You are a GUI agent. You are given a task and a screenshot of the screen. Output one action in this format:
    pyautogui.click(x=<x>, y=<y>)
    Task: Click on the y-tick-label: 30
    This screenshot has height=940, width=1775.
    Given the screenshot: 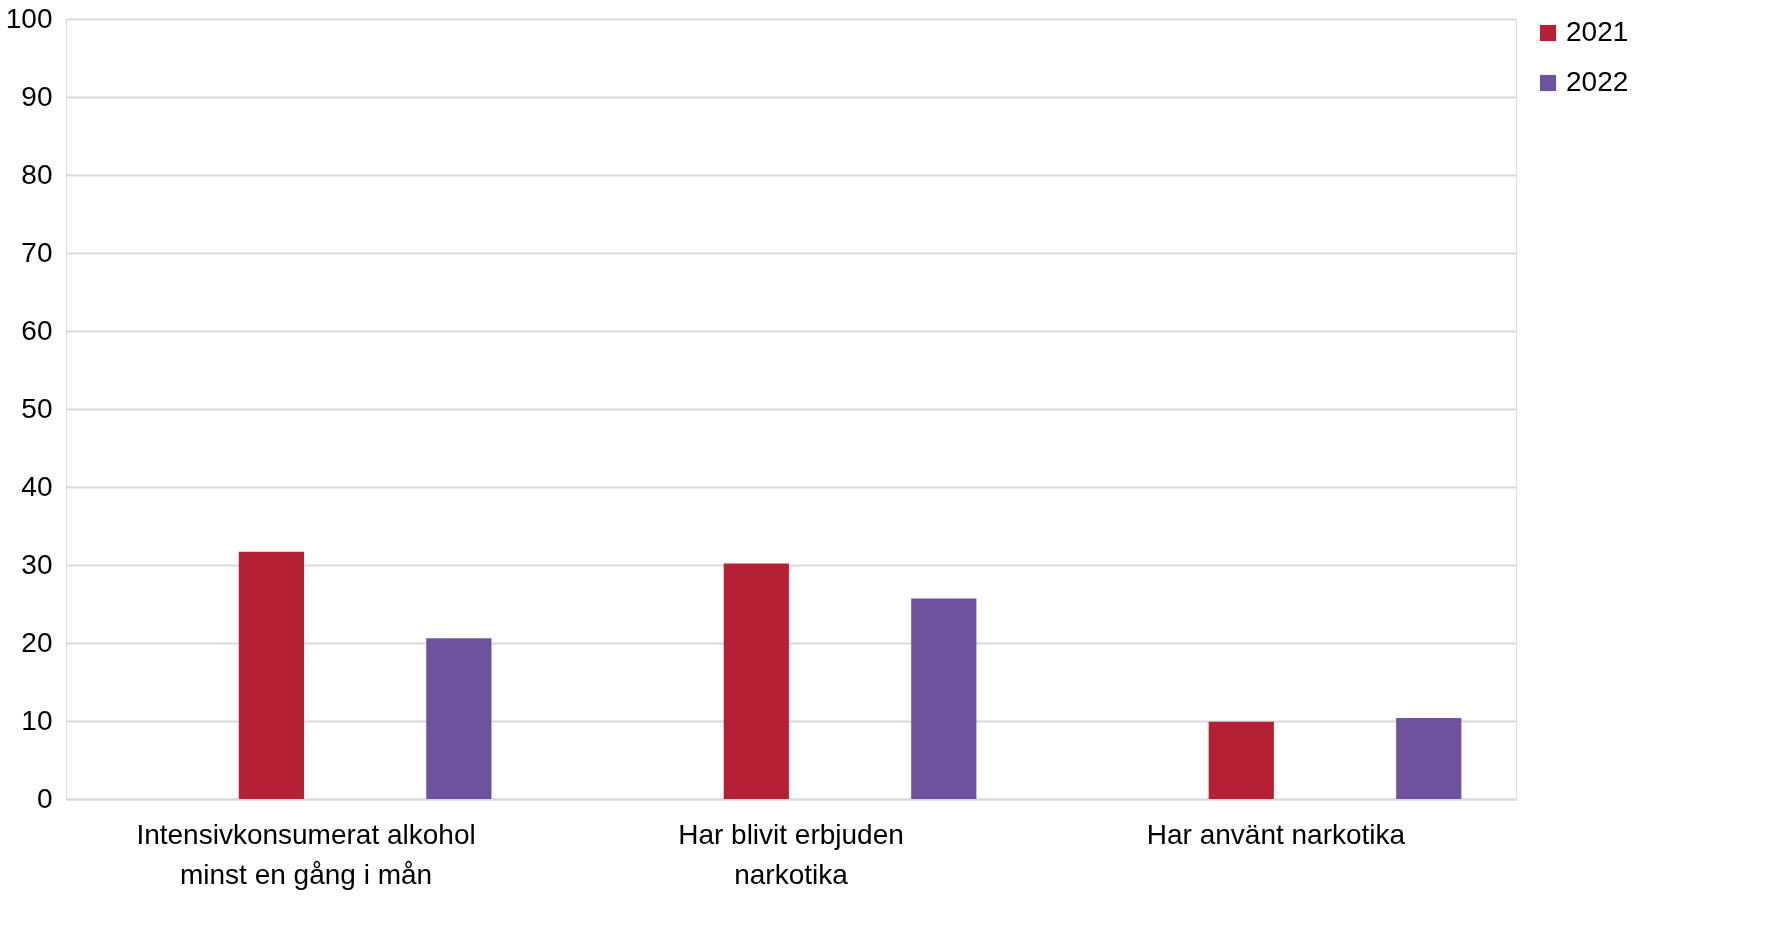 What is the action you would take?
    pyautogui.click(x=37, y=564)
    